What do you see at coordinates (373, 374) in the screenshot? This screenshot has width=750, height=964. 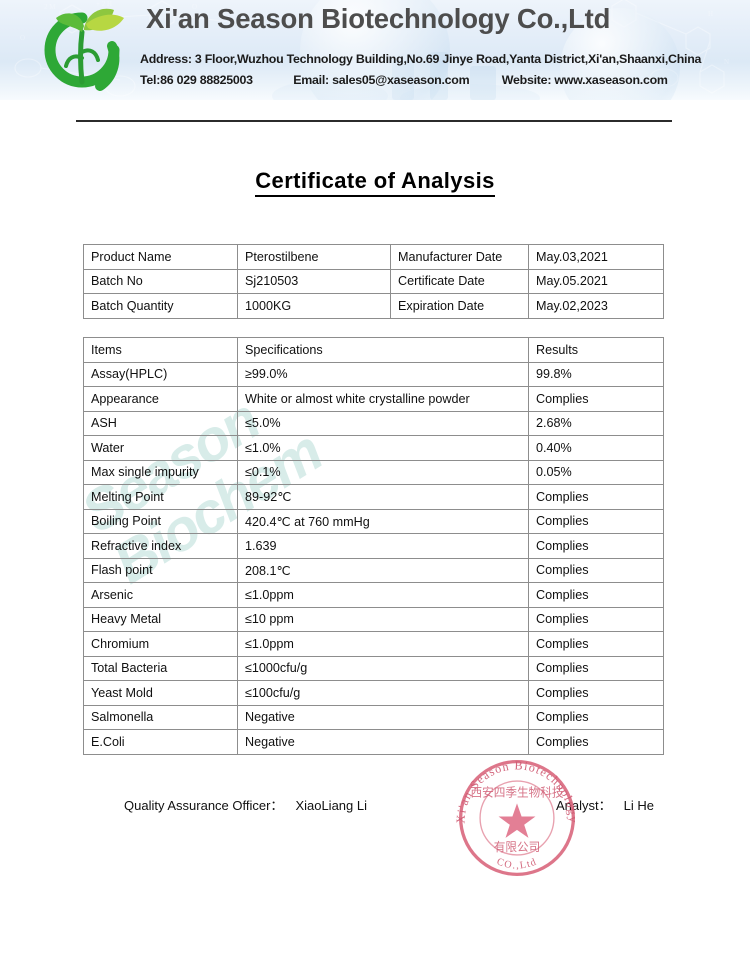 I see `table-row: Assay(HPLC) ≥99.0% 99.8%` at bounding box center [373, 374].